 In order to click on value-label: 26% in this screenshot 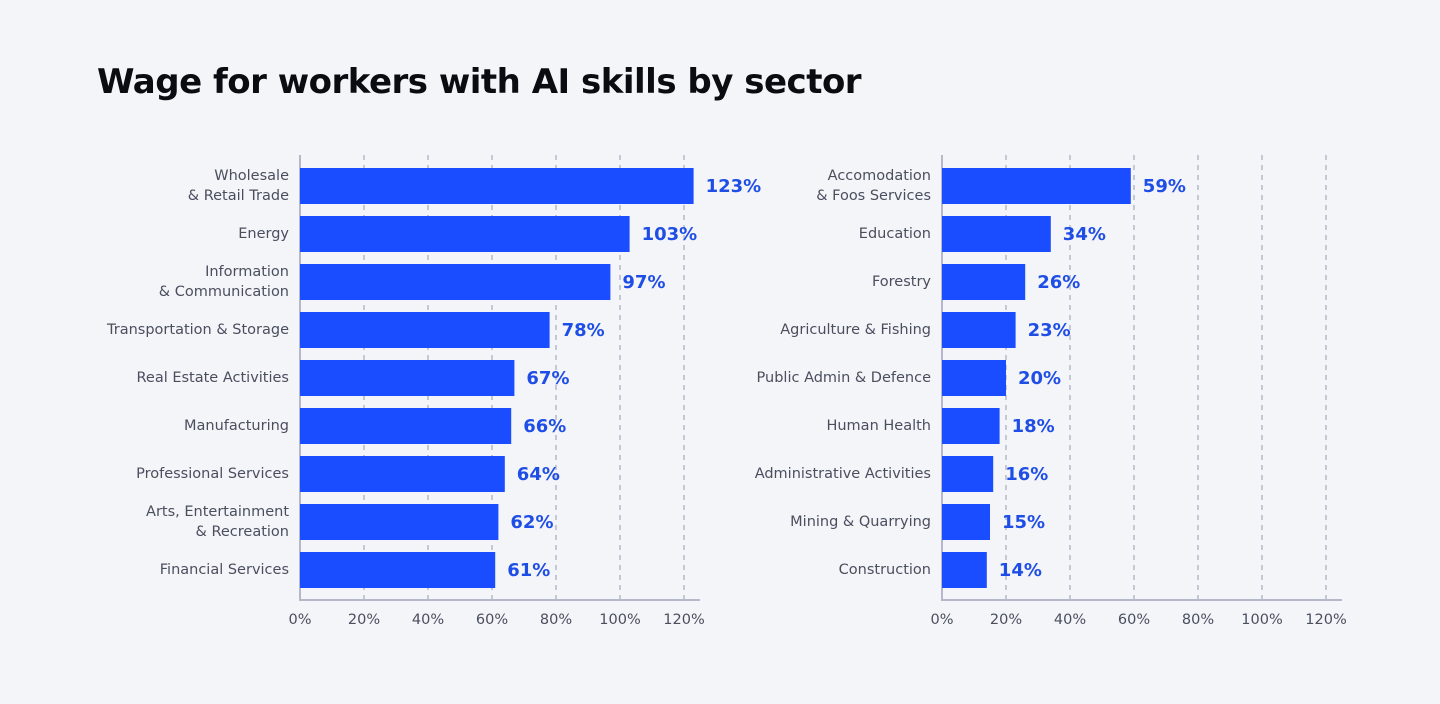, I will do `click(1058, 282)`.